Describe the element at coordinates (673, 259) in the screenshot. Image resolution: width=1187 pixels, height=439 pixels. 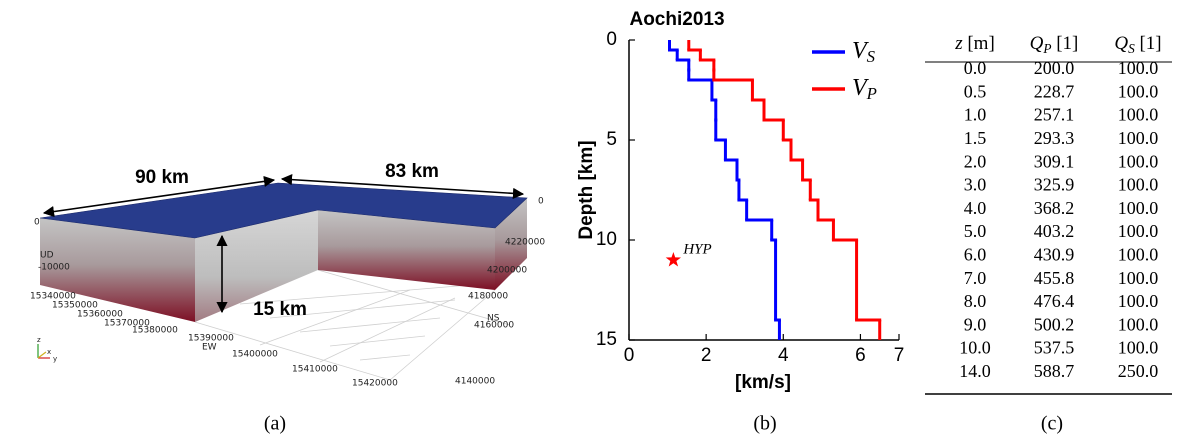
I see `hypocenter-marker` at that location.